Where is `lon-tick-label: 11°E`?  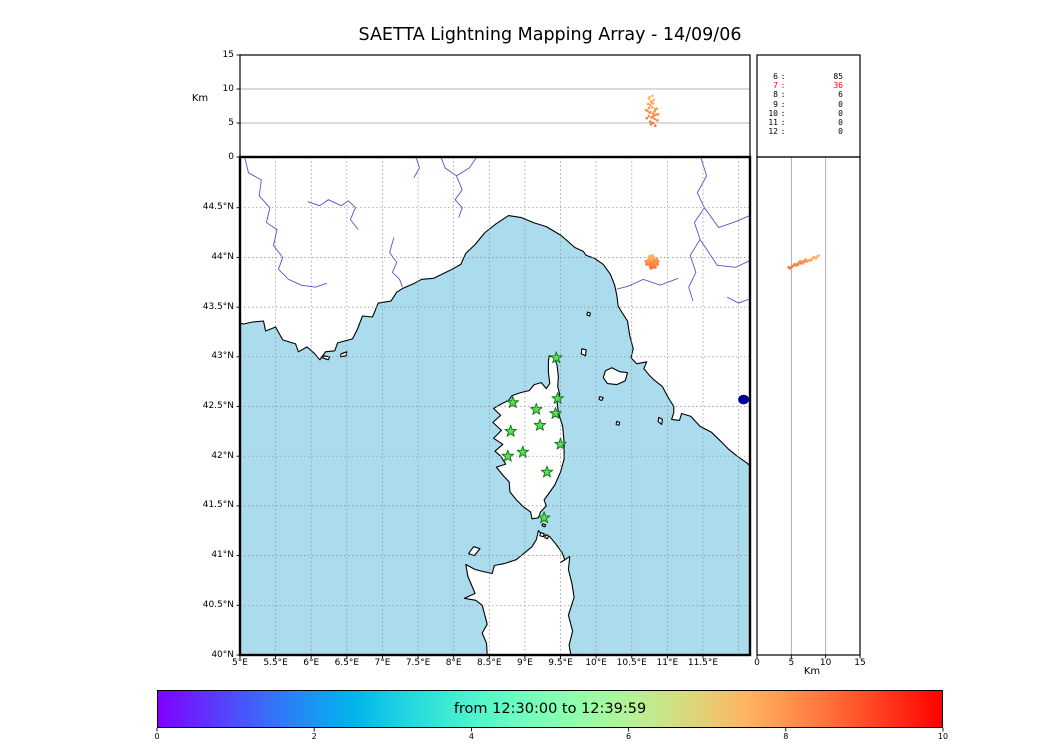 lon-tick-label: 11°E is located at coordinates (667, 662).